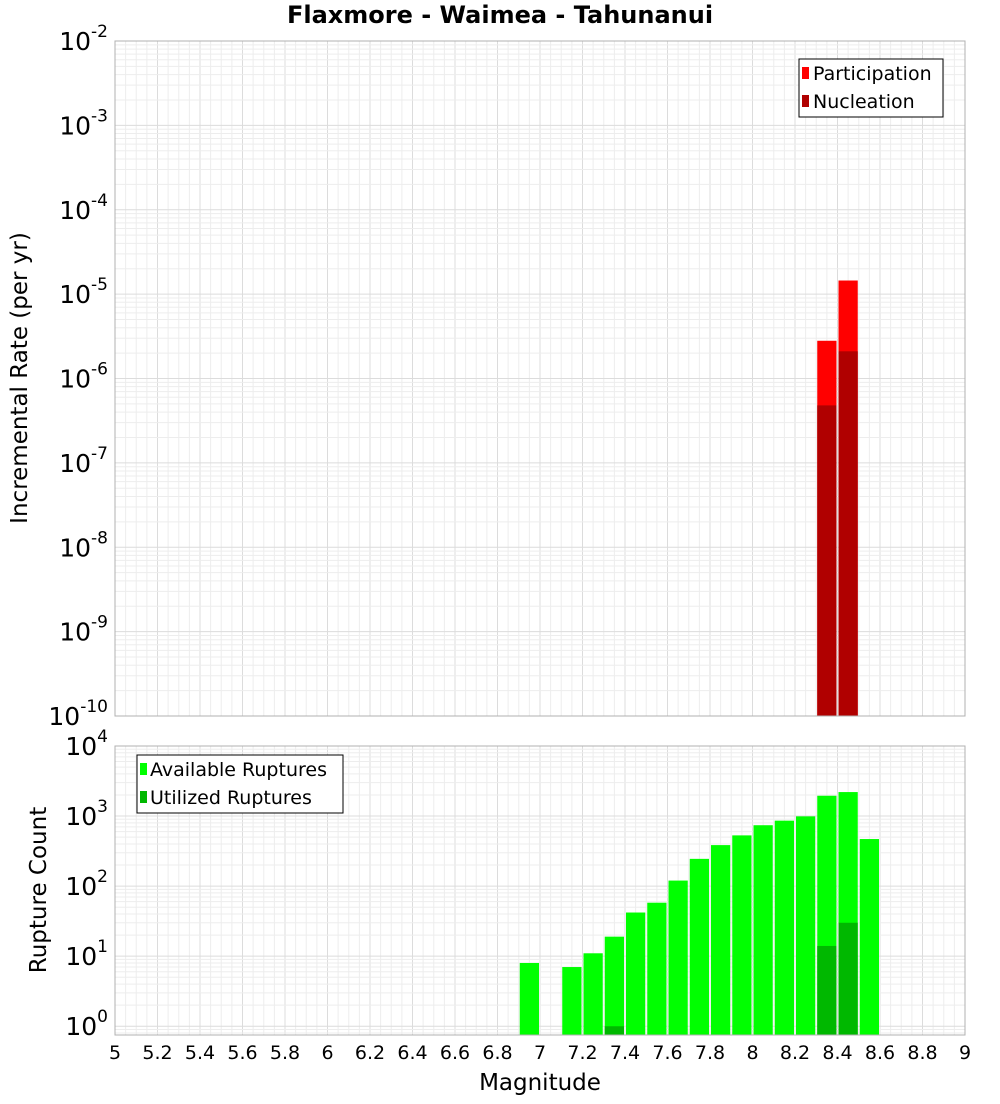 This screenshot has width=1000, height=1104. I want to click on top-y-tick-label: 10⁻², so click(83, 39).